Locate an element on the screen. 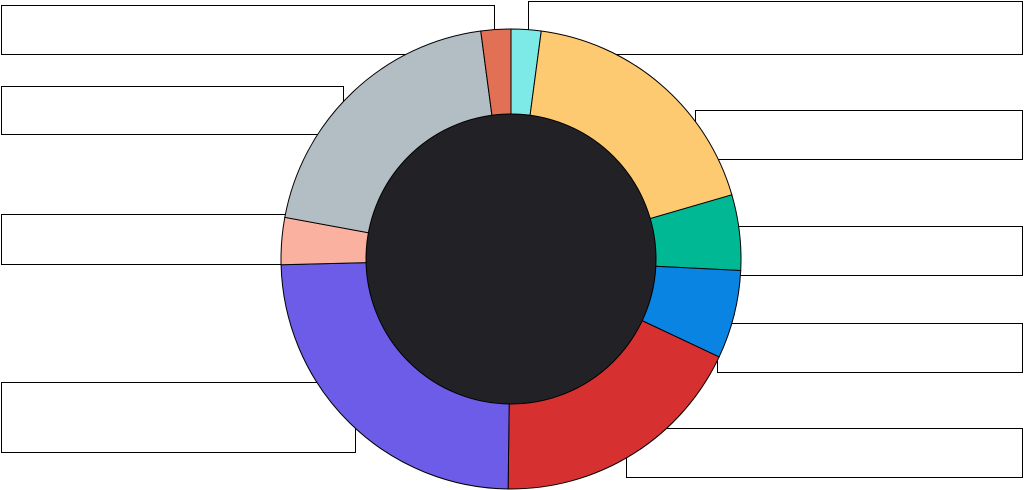 The width and height of the screenshot is (1024, 490). label-box-top-left is located at coordinates (248, 30).